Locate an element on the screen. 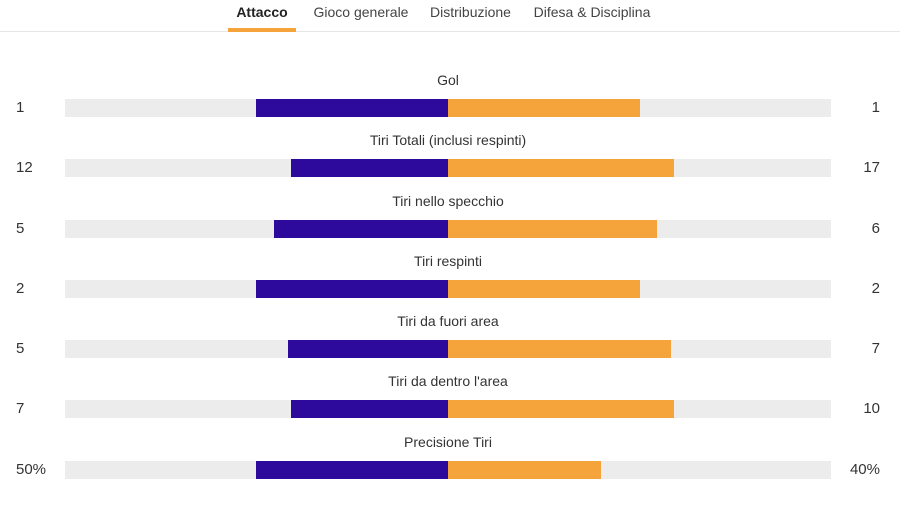 This screenshot has height=506, width=900. home-value: 2 is located at coordinates (20, 288).